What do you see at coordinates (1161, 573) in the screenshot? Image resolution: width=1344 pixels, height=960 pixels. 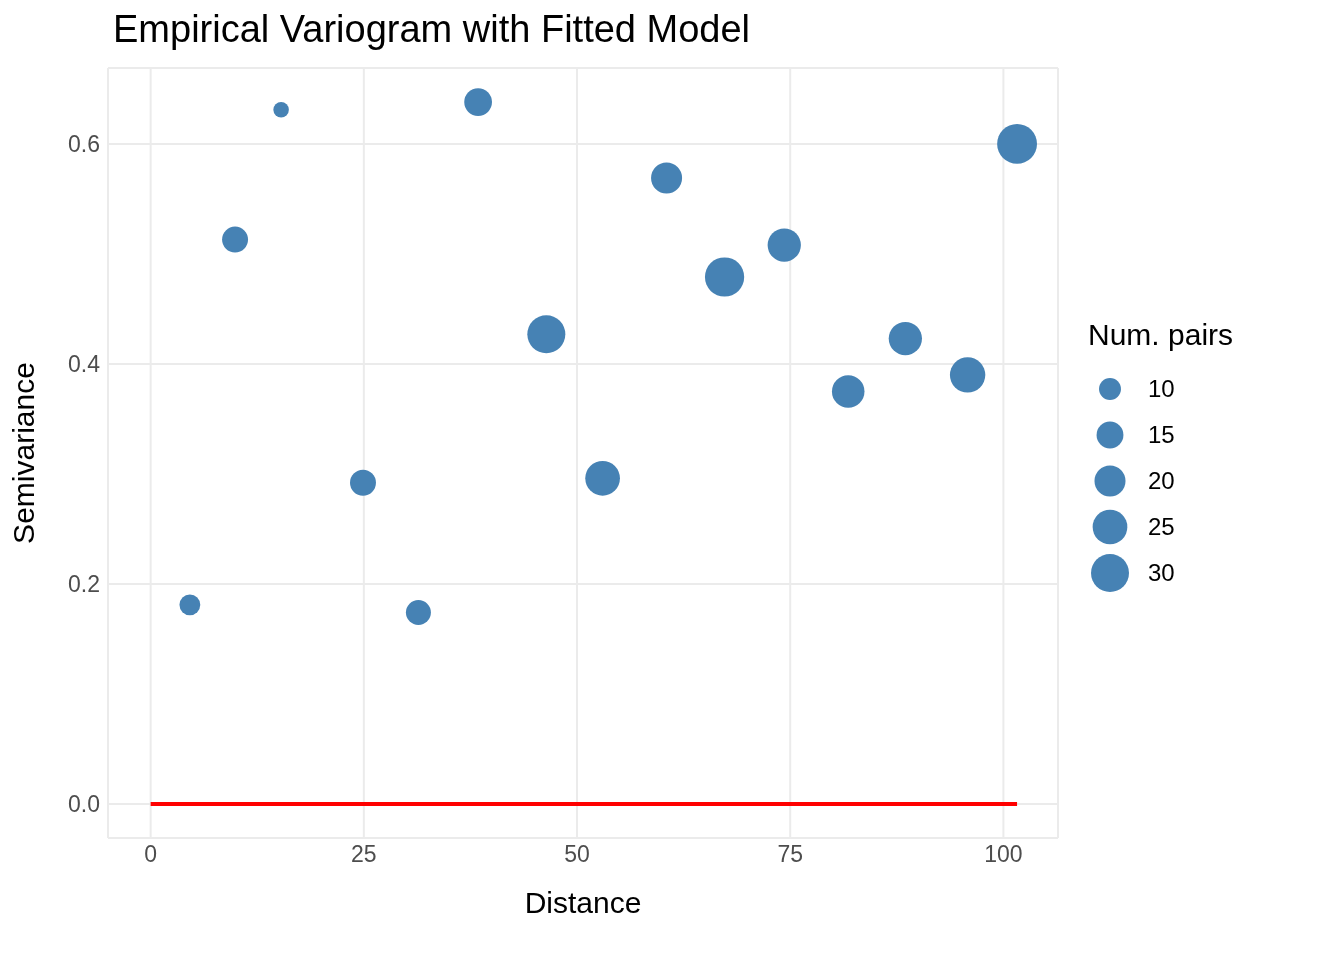 I see `legend-label: 30` at bounding box center [1161, 573].